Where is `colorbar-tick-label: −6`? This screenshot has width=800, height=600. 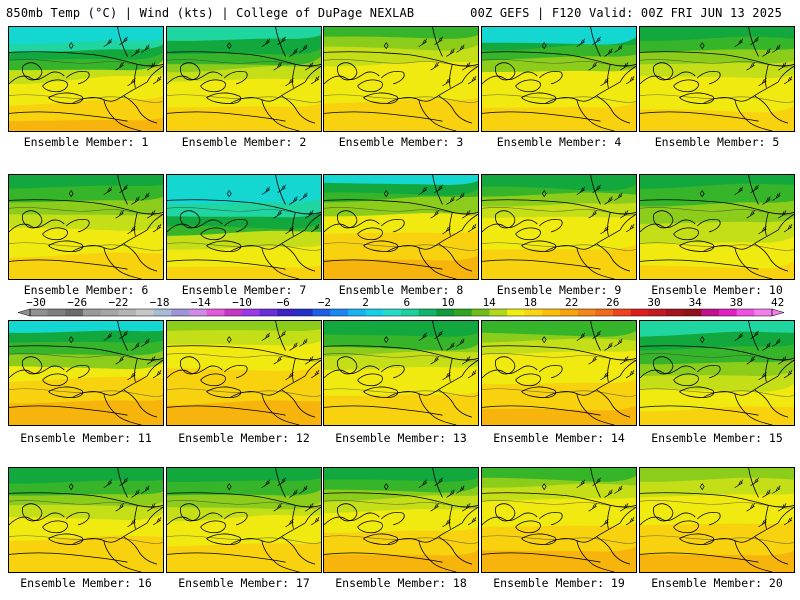 colorbar-tick-label: −6 is located at coordinates (283, 302).